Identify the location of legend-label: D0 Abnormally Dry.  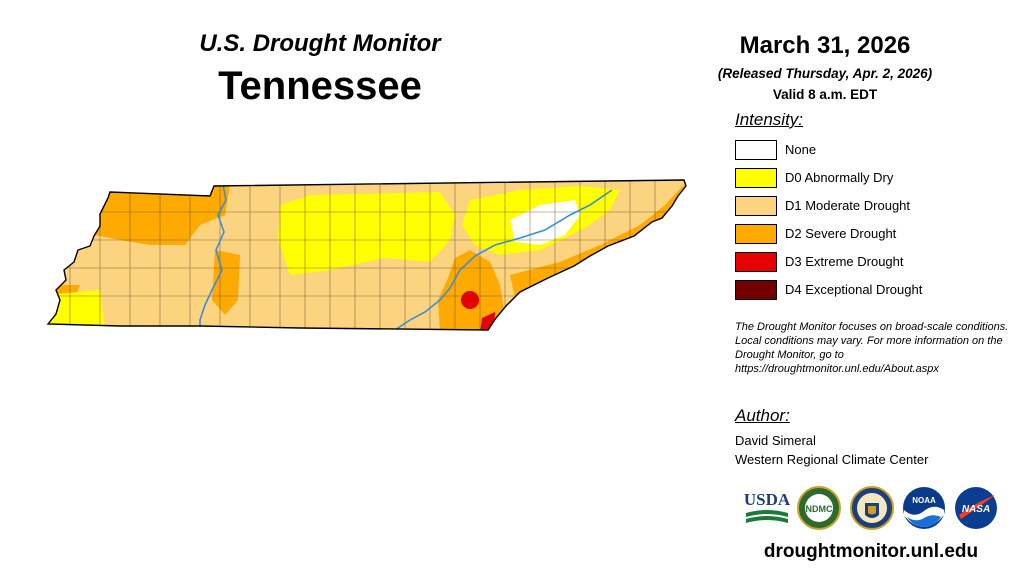
(839, 177).